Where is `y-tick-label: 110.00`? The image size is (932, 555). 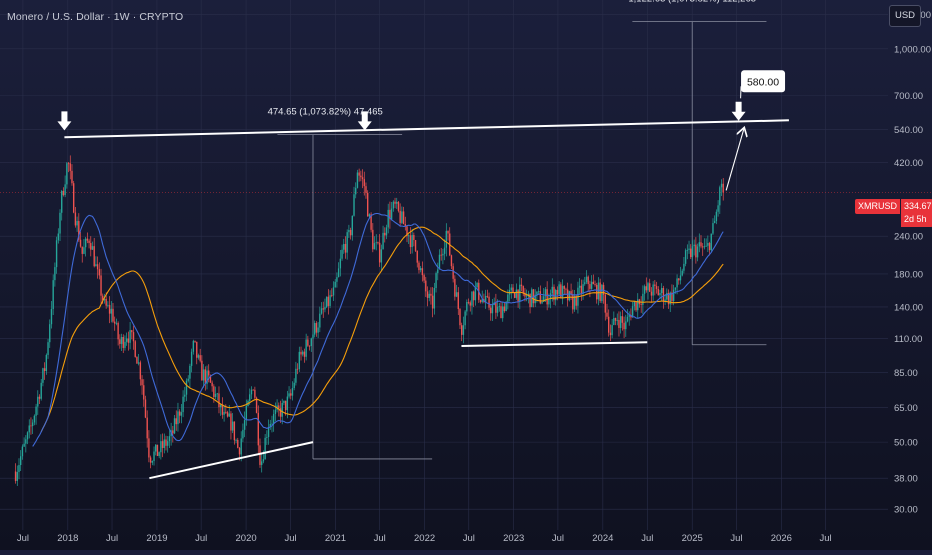 y-tick-label: 110.00 is located at coordinates (908, 339).